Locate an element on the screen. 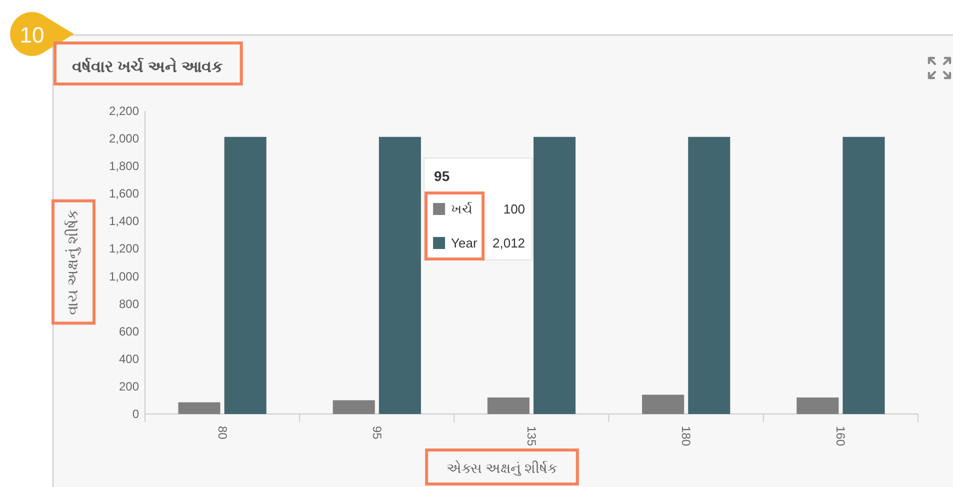 Image resolution: width=953 pixels, height=487 pixels. y-tick-label: 200 is located at coordinates (129, 386).